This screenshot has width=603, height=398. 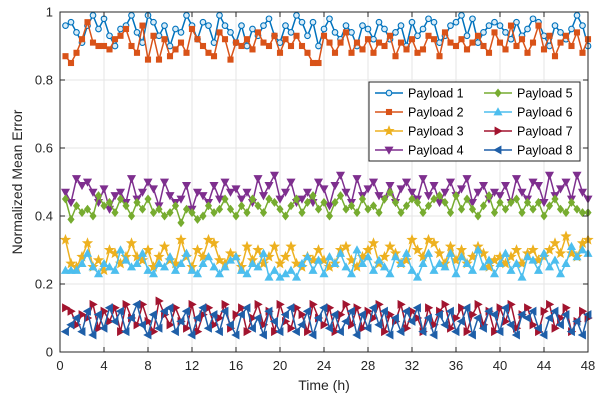 I want to click on legend-item: Payload 7, so click(x=528, y=132).